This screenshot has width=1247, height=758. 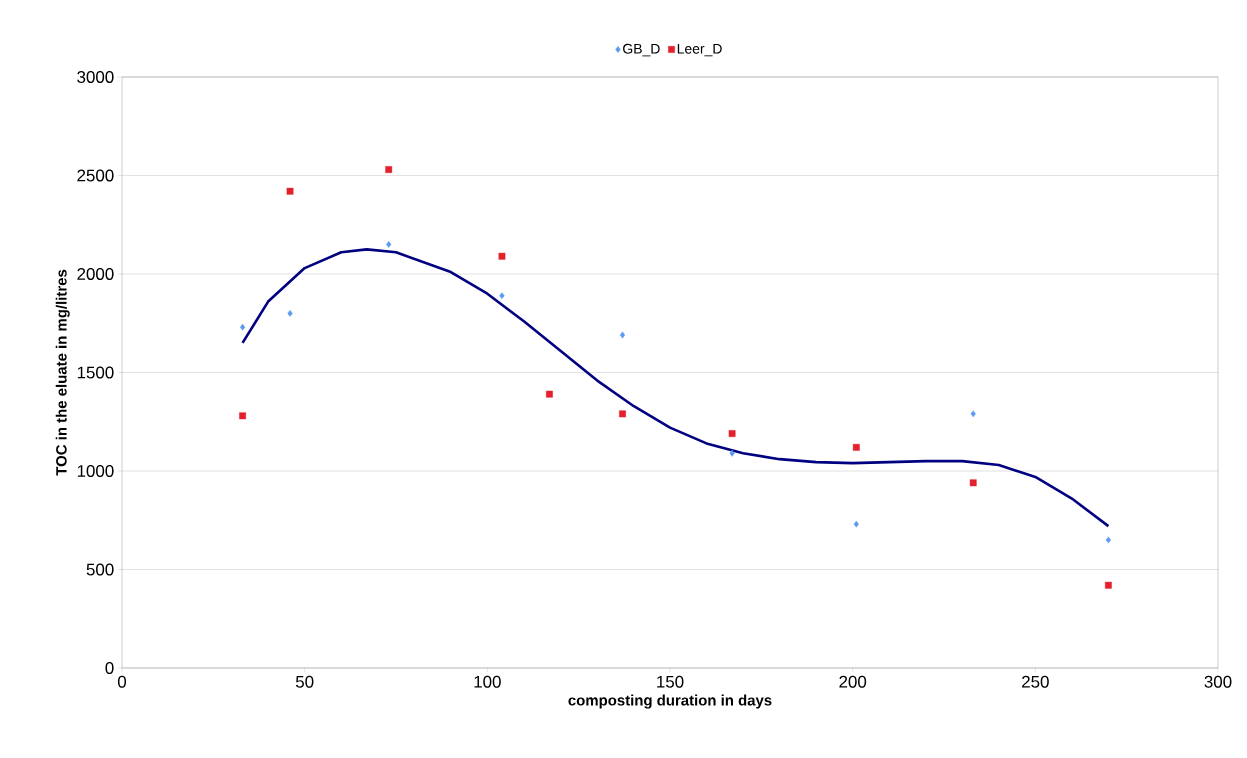 I want to click on legend-label: Leer_D, so click(x=699, y=50).